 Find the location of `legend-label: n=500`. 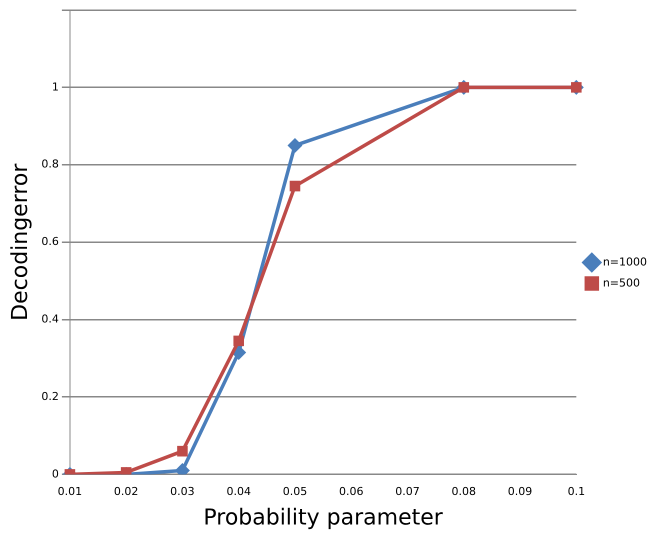

legend-label: n=500 is located at coordinates (621, 283).